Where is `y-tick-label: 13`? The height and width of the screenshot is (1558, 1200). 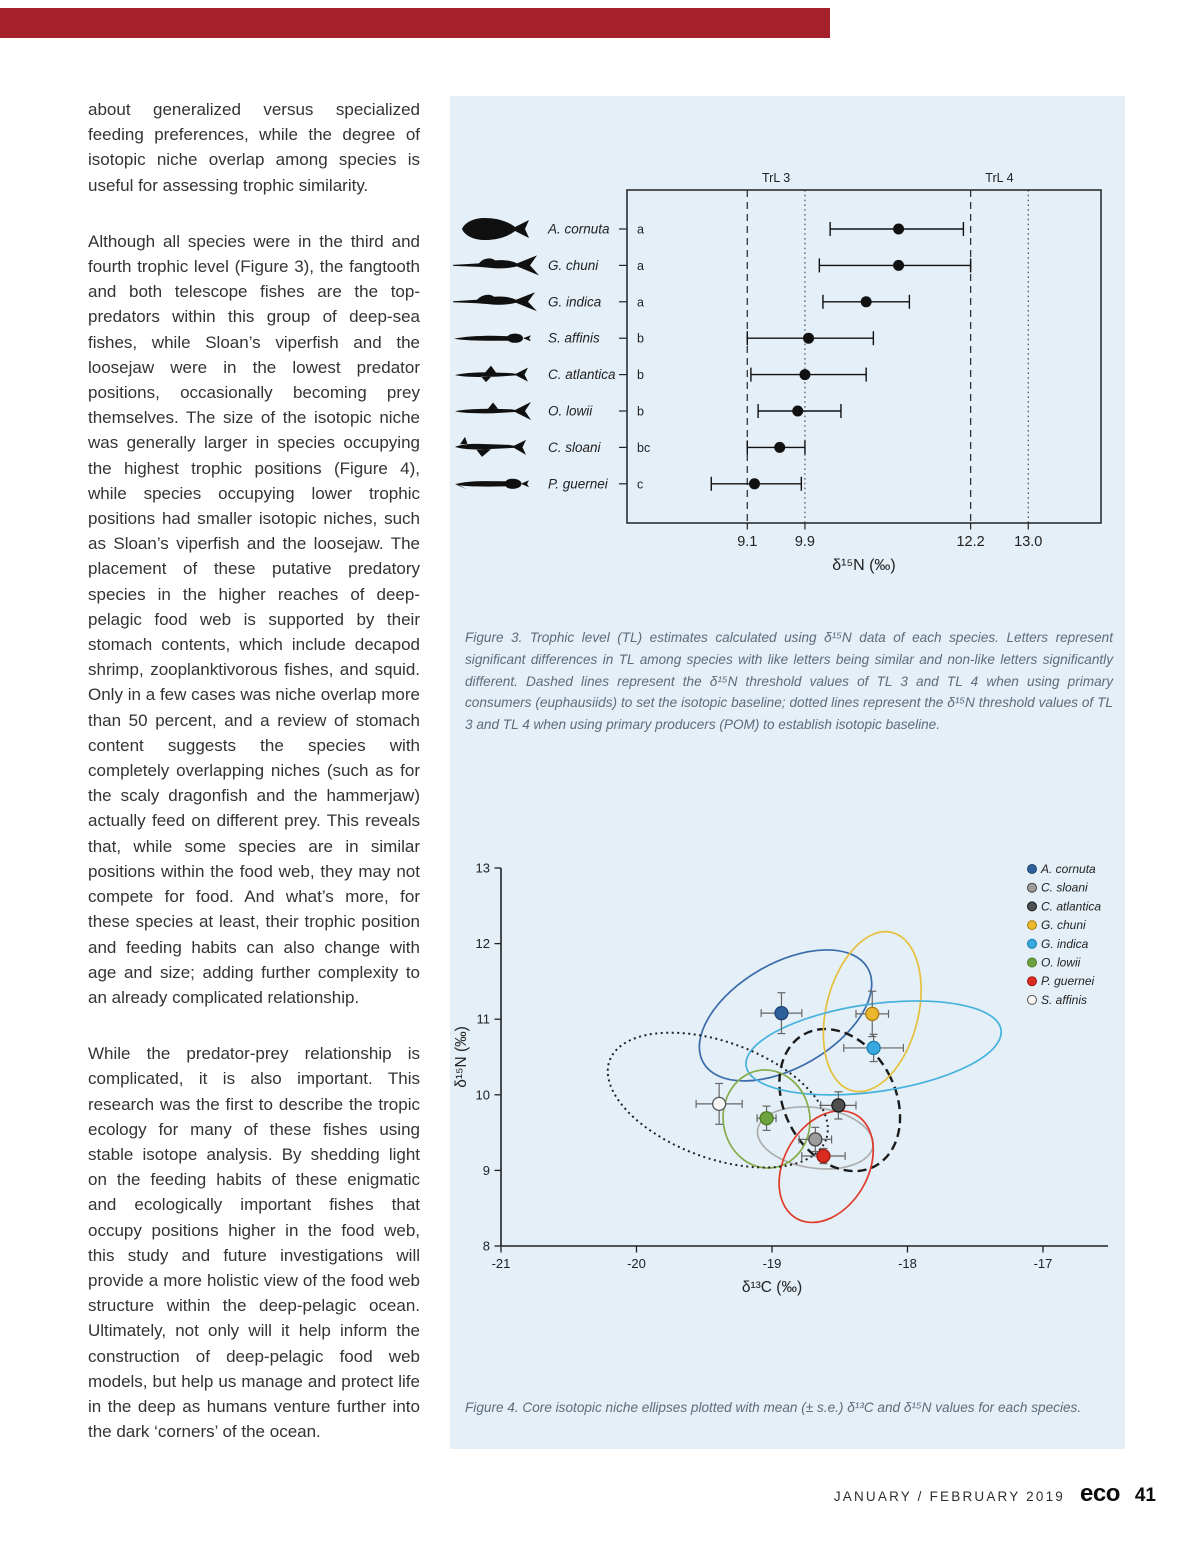 y-tick-label: 13 is located at coordinates (483, 868).